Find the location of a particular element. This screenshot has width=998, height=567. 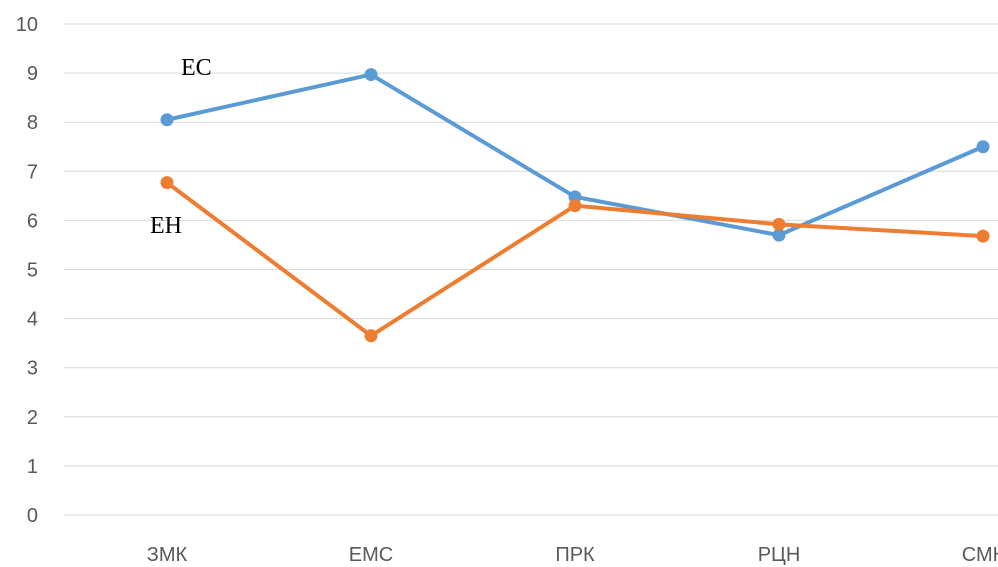

x-tick-label: ЗМК is located at coordinates (167, 555).